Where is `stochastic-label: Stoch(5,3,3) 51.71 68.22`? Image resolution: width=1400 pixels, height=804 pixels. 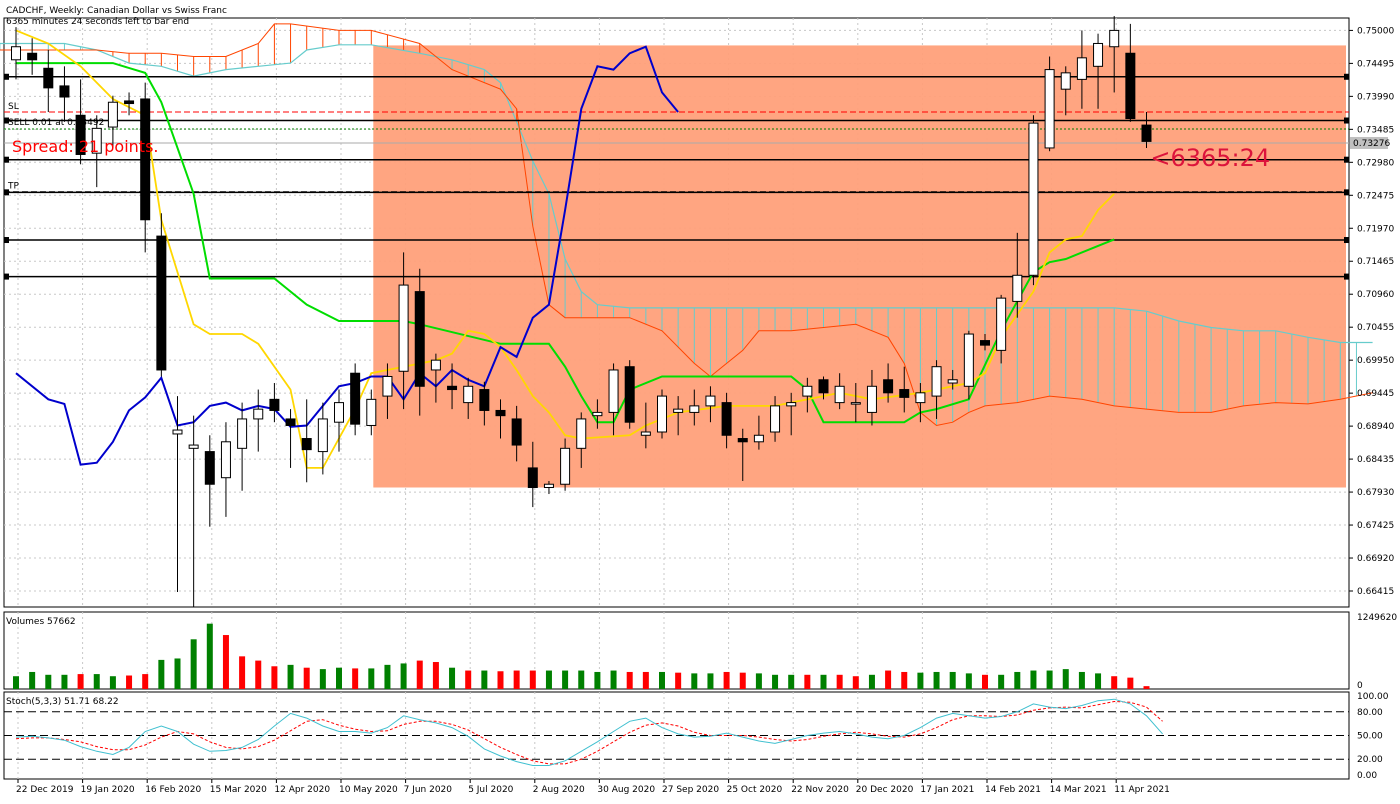 stochastic-label: Stoch(5,3,3) 51.71 68.22 is located at coordinates (62, 702).